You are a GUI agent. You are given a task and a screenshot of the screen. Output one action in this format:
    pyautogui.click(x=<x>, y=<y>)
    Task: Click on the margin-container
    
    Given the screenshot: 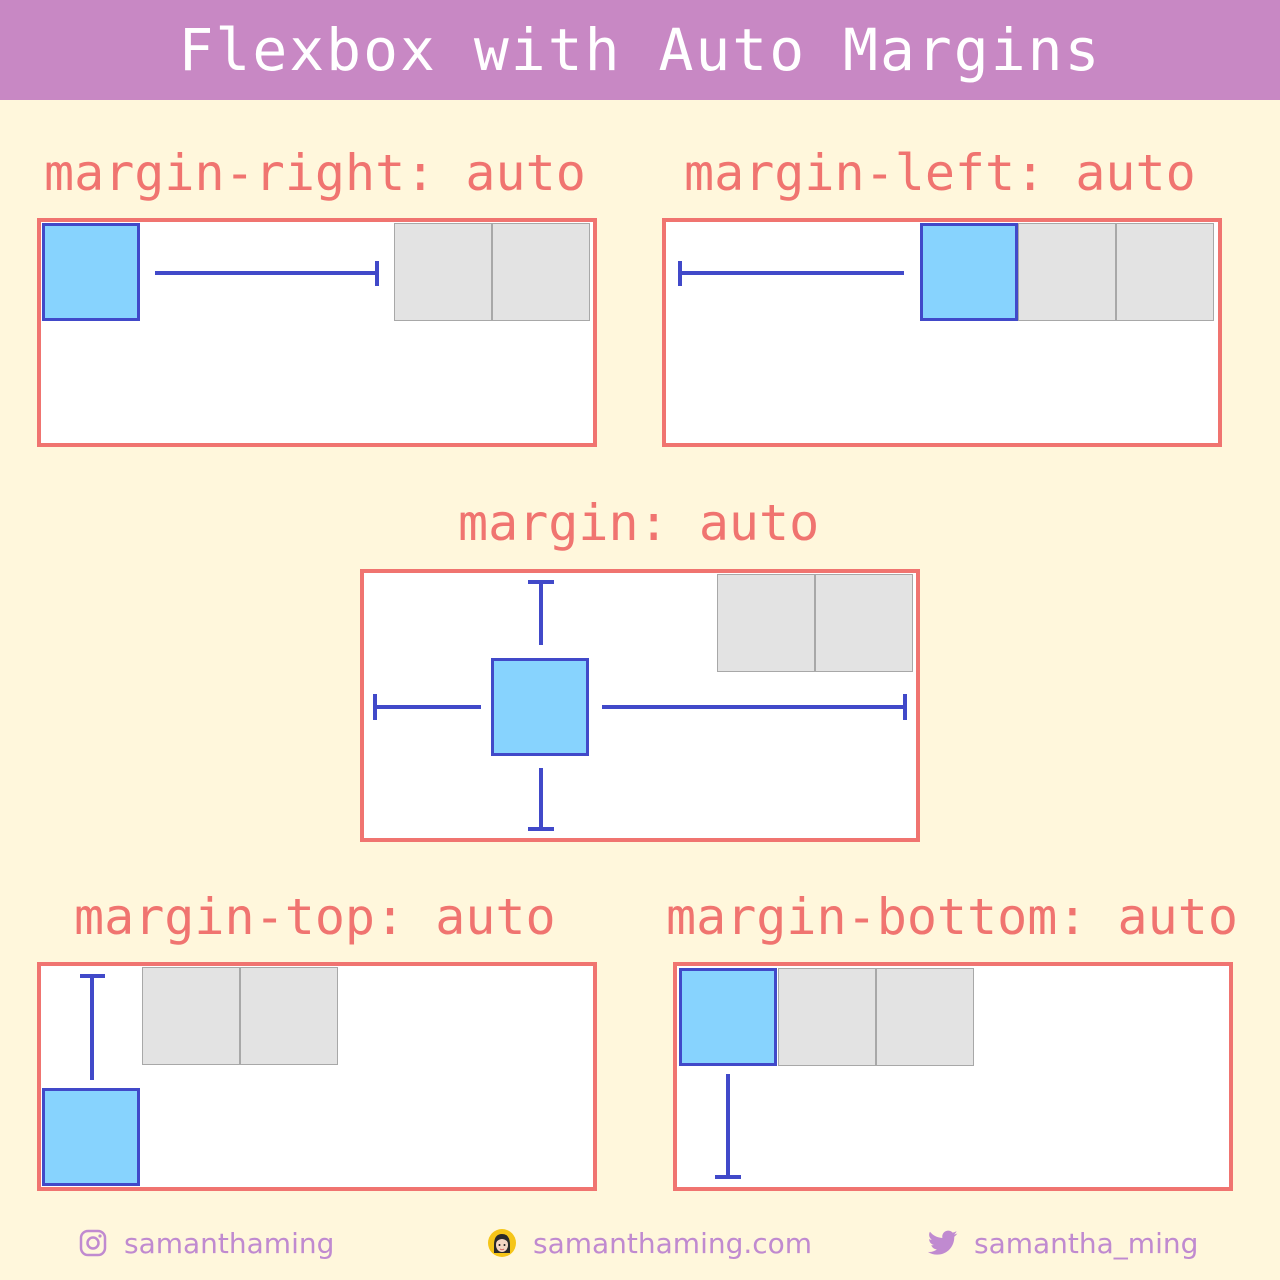 What is the action you would take?
    pyautogui.click(x=640, y=705)
    